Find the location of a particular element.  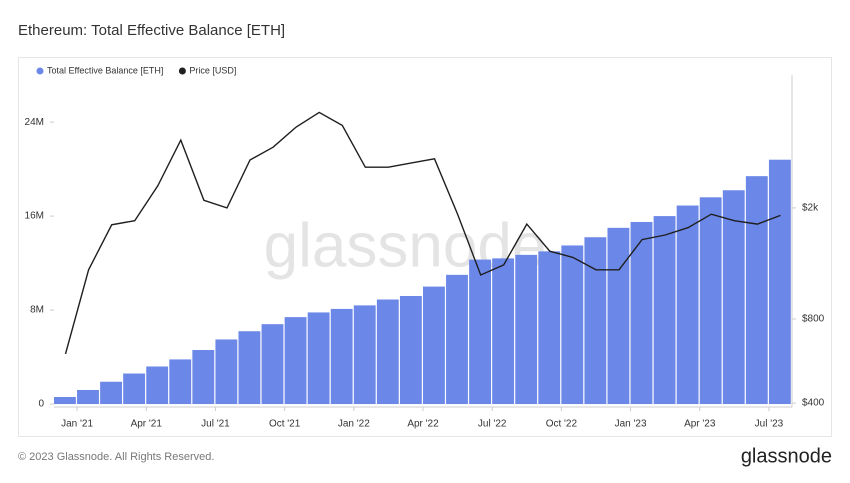

x-tick-label: Apr '22 is located at coordinates (423, 424).